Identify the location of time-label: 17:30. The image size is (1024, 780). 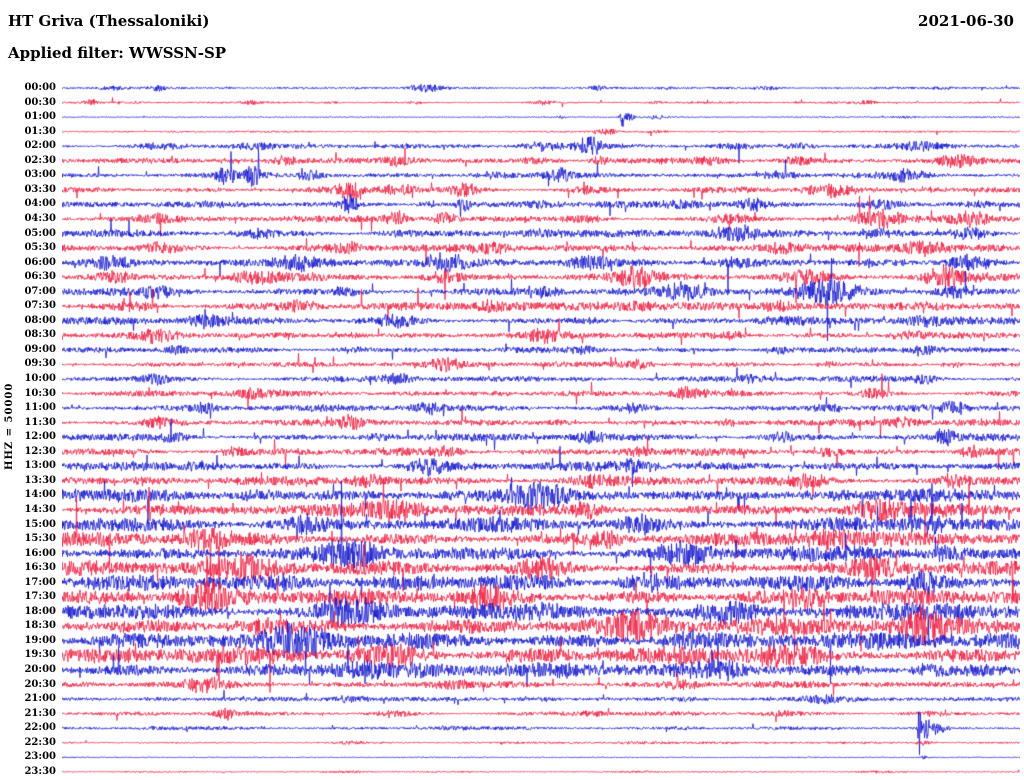
(40, 597).